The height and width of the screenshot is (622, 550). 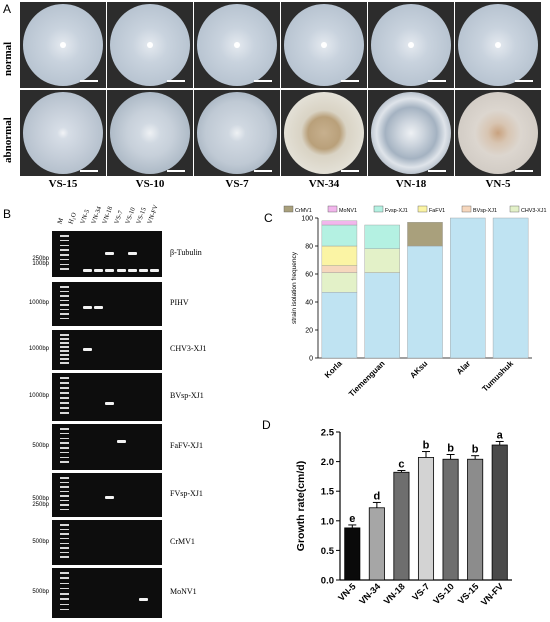 I want to click on panel-b-letter: B, so click(x=7, y=214).